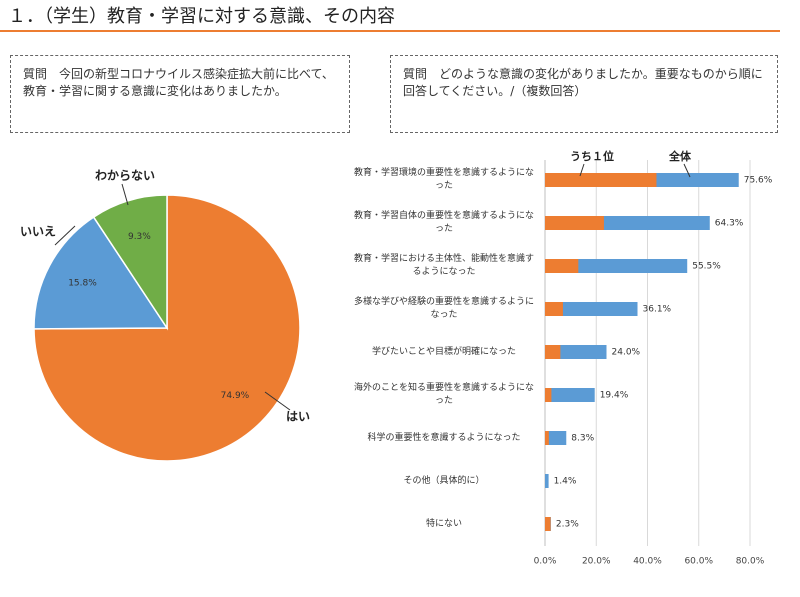 The image size is (800, 597). I want to click on title-rule, so click(390, 31).